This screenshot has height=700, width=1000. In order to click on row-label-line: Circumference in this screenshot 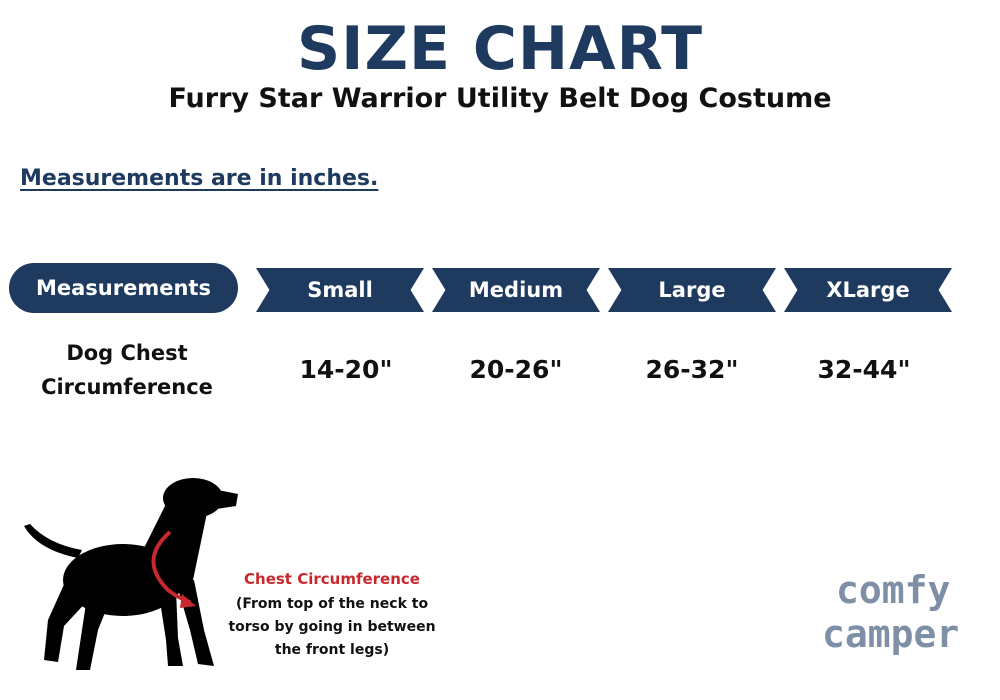, I will do `click(127, 387)`.